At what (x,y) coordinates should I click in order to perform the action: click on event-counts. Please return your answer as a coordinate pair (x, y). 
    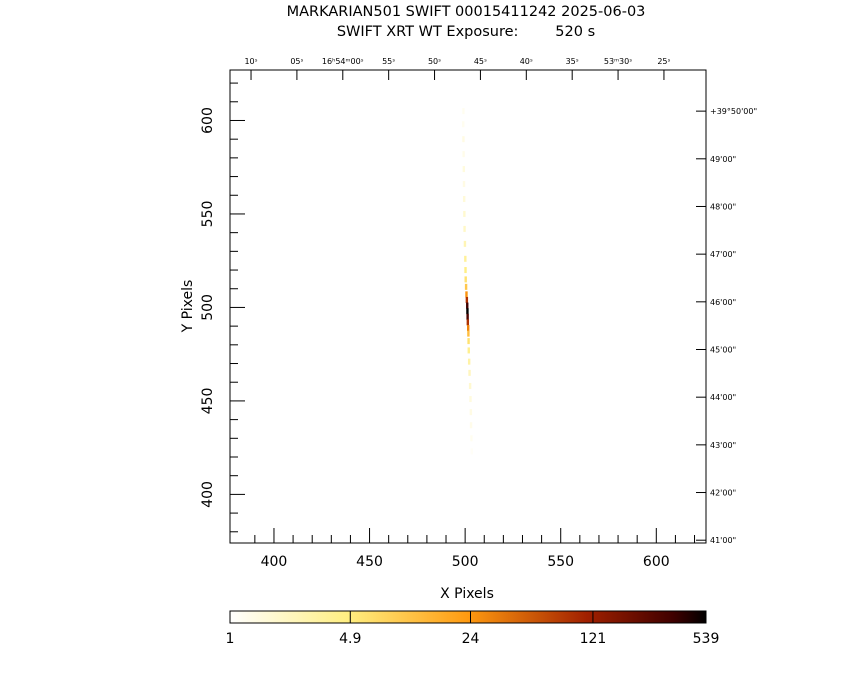
    Looking at the image, I should click on (468, 281).